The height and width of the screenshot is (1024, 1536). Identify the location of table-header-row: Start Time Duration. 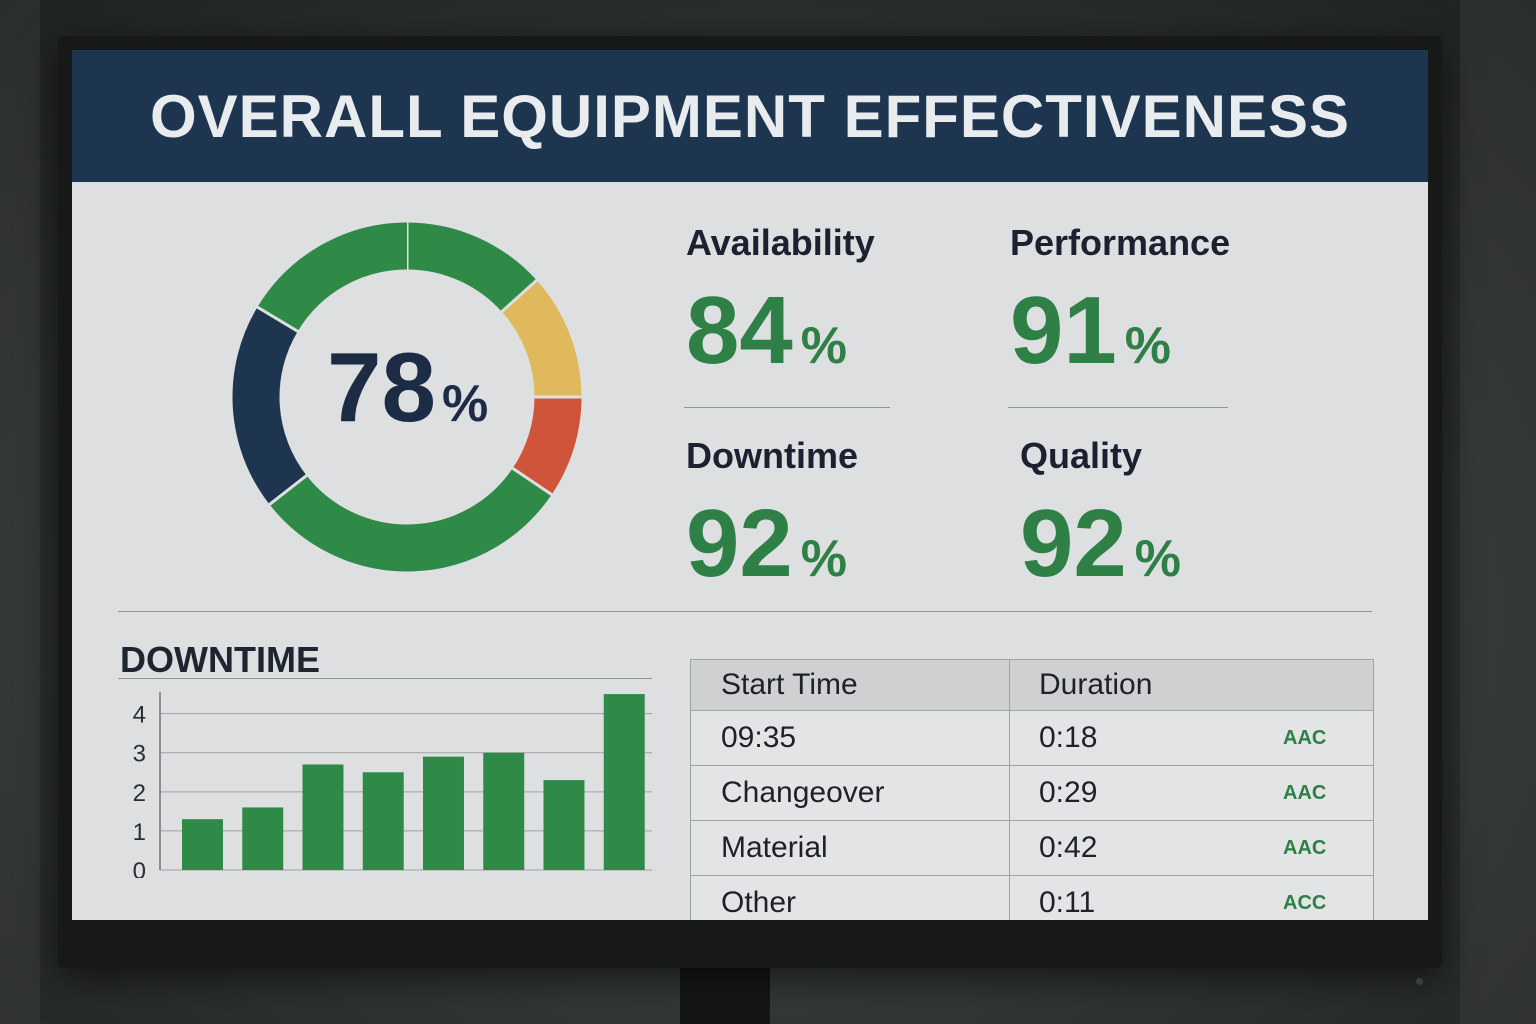
(1032, 685).